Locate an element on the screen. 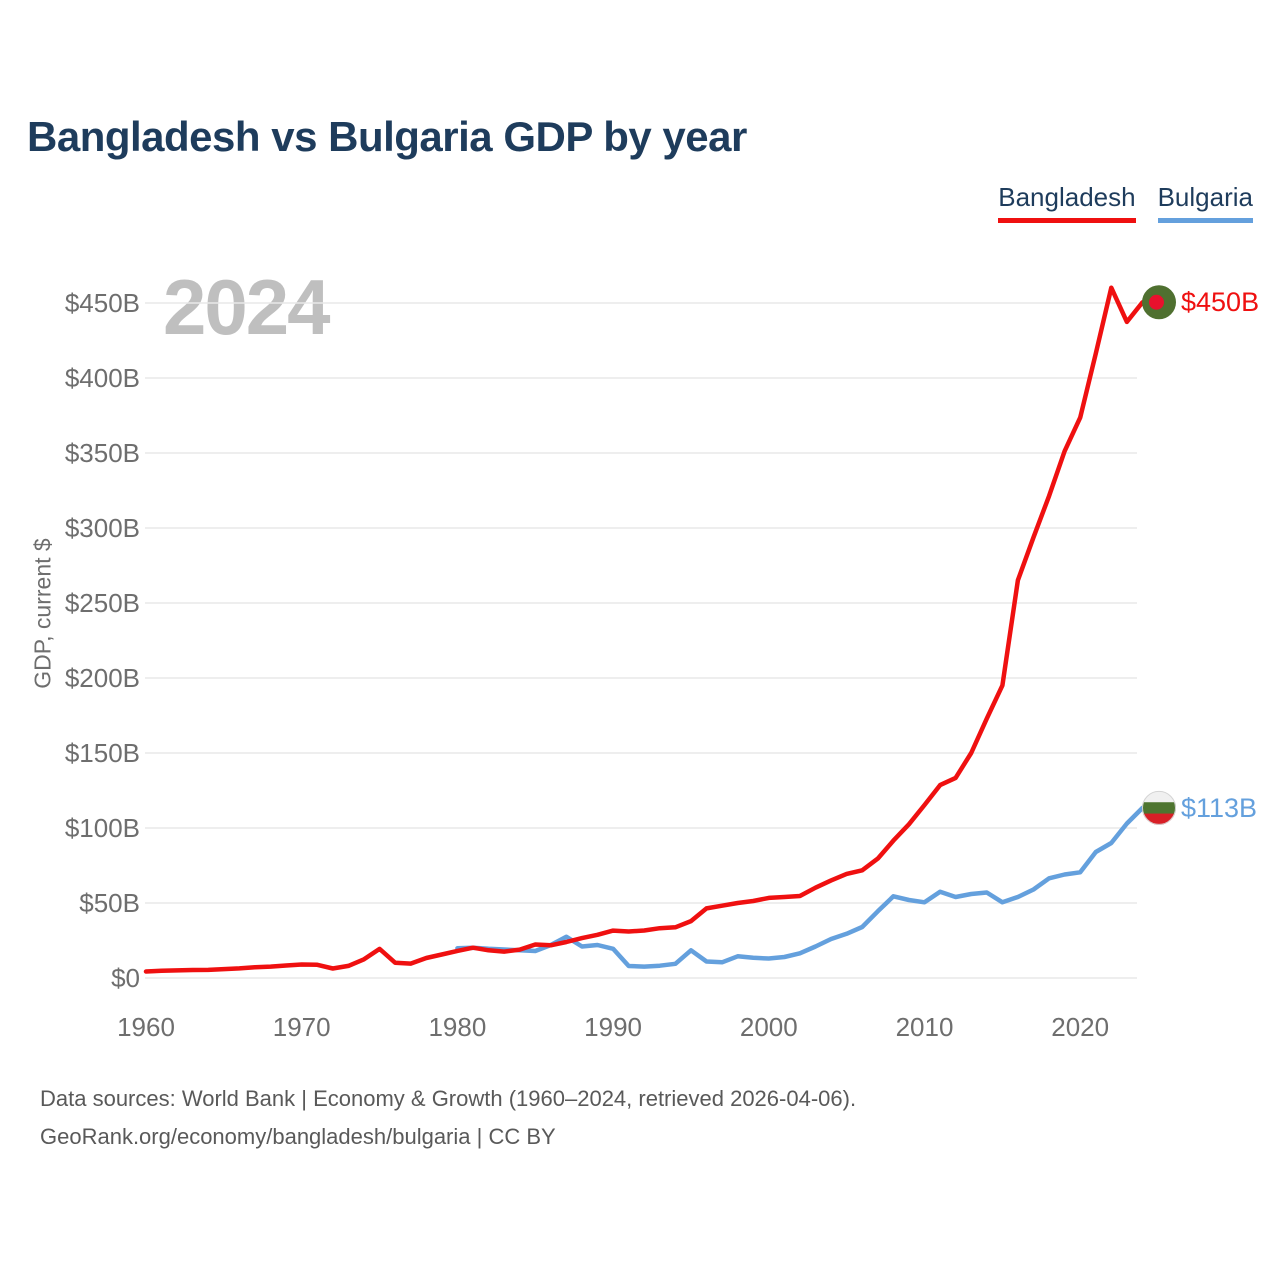 This screenshot has height=1280, width=1280. y-tick-label: $0 is located at coordinates (125, 978).